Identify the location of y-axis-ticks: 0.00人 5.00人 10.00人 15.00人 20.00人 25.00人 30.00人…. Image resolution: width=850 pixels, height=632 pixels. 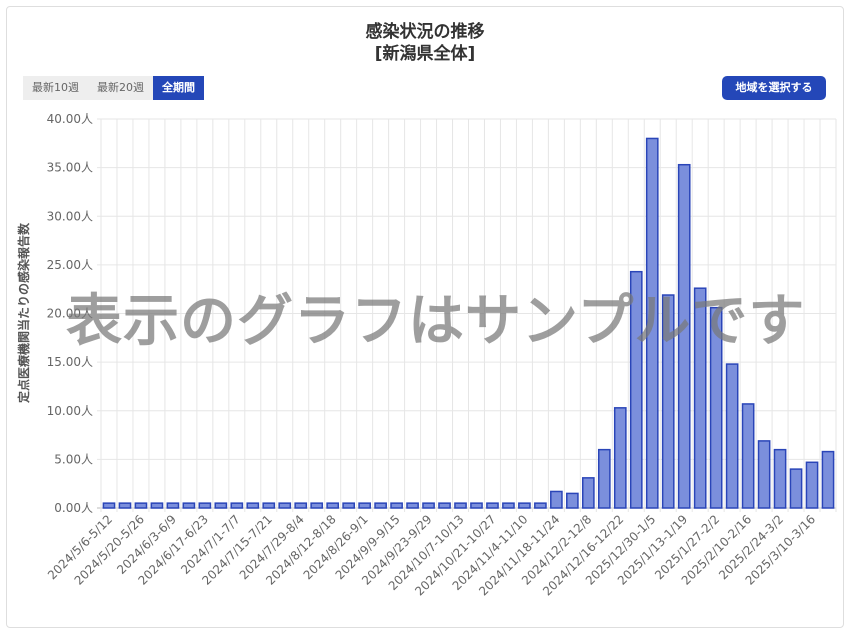
(70, 313).